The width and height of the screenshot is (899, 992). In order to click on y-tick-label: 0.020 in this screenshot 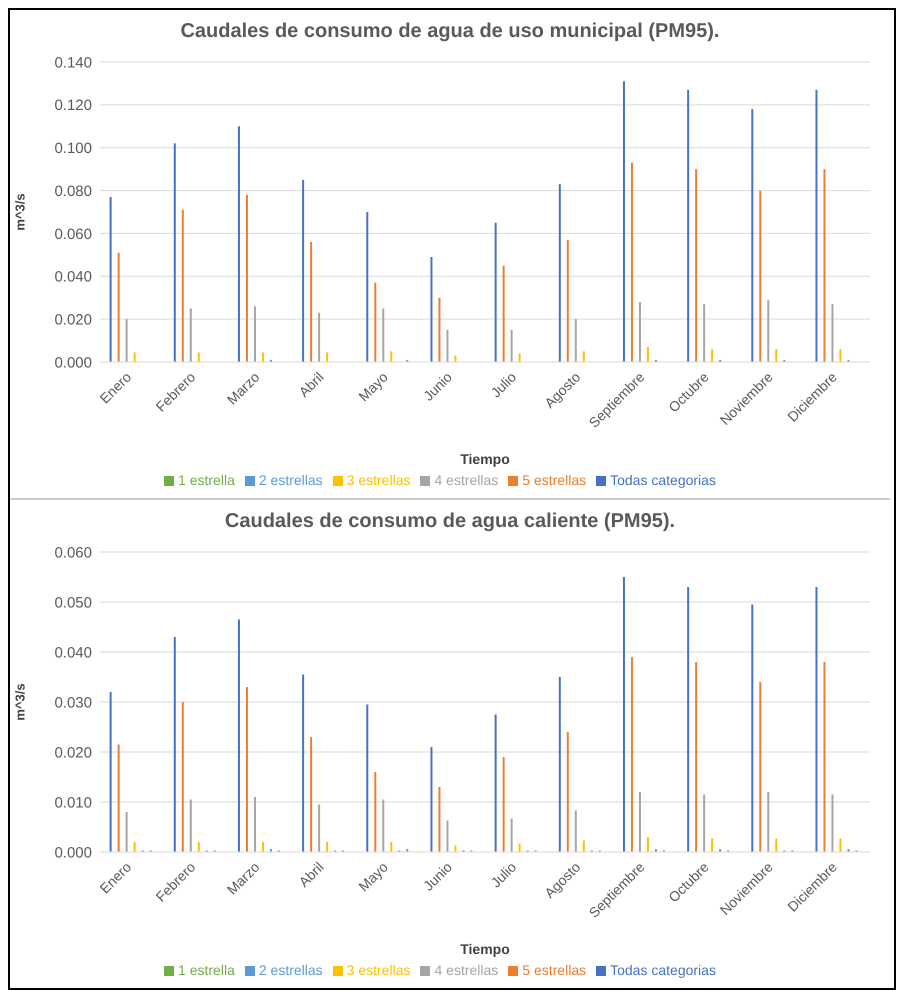, I will do `click(73, 753)`.